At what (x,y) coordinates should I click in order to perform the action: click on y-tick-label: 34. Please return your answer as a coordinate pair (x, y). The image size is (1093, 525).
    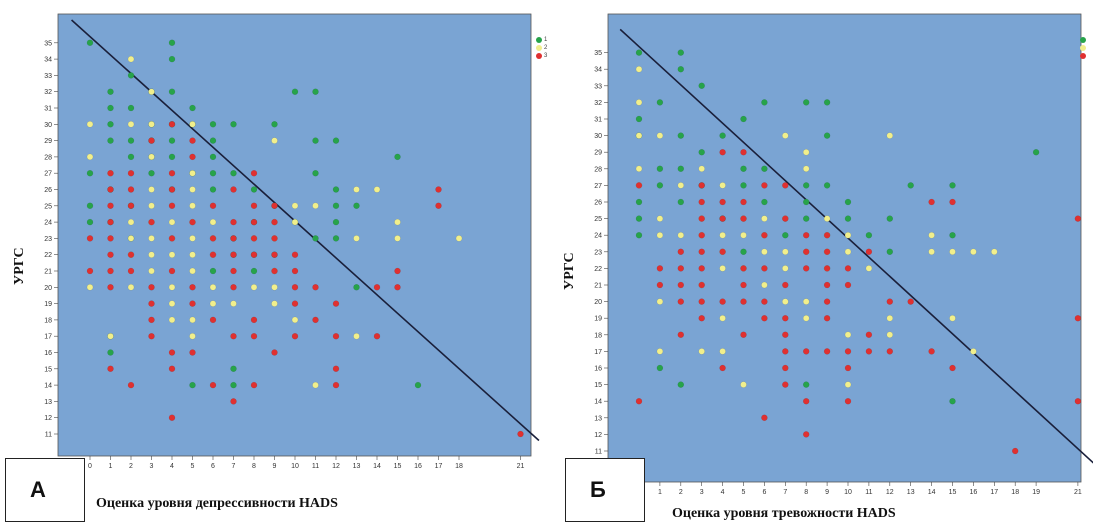
    Looking at the image, I should click on (48, 60).